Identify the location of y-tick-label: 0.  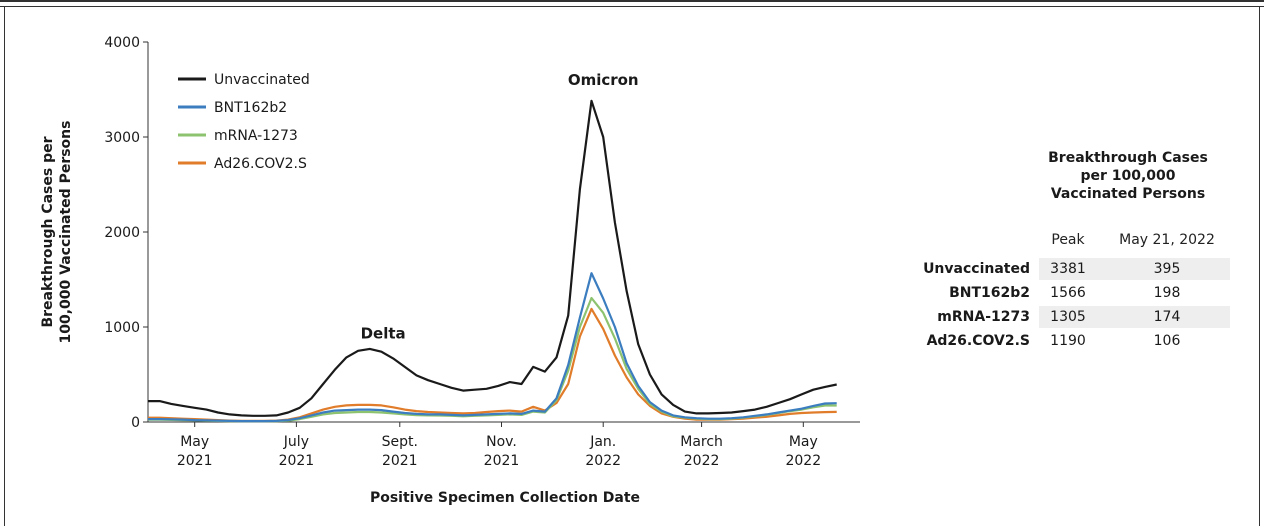
(135, 423).